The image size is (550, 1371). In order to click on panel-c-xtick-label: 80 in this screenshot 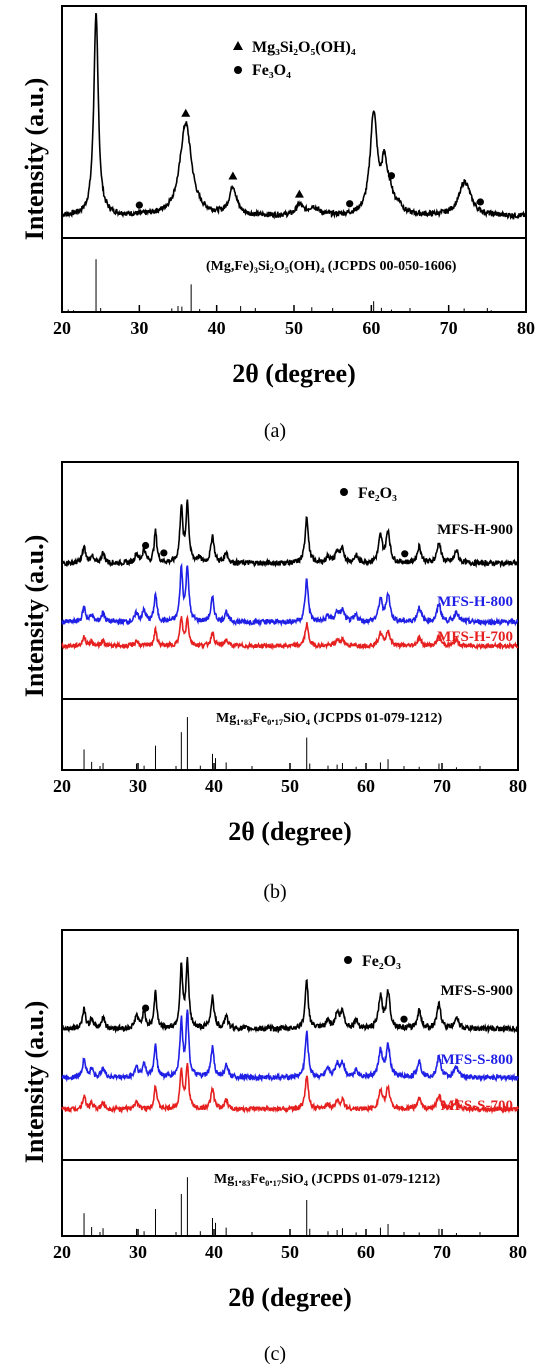, I will do `click(518, 1252)`.